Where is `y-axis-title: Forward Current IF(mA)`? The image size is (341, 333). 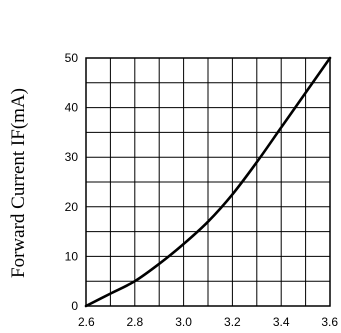
y-axis-title: Forward Current IF(mA) is located at coordinates (18, 183).